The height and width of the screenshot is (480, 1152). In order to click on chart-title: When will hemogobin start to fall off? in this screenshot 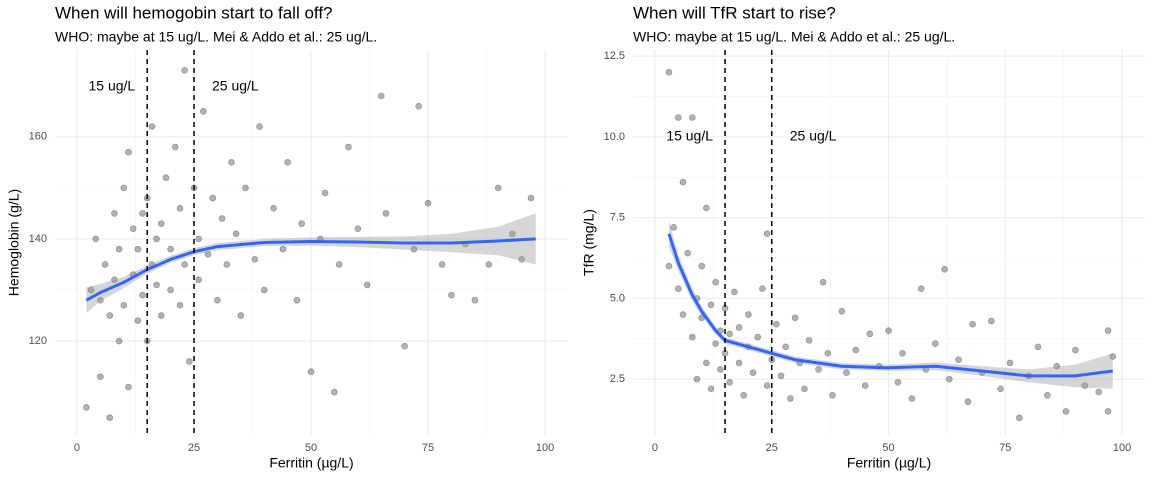, I will do `click(194, 12)`.